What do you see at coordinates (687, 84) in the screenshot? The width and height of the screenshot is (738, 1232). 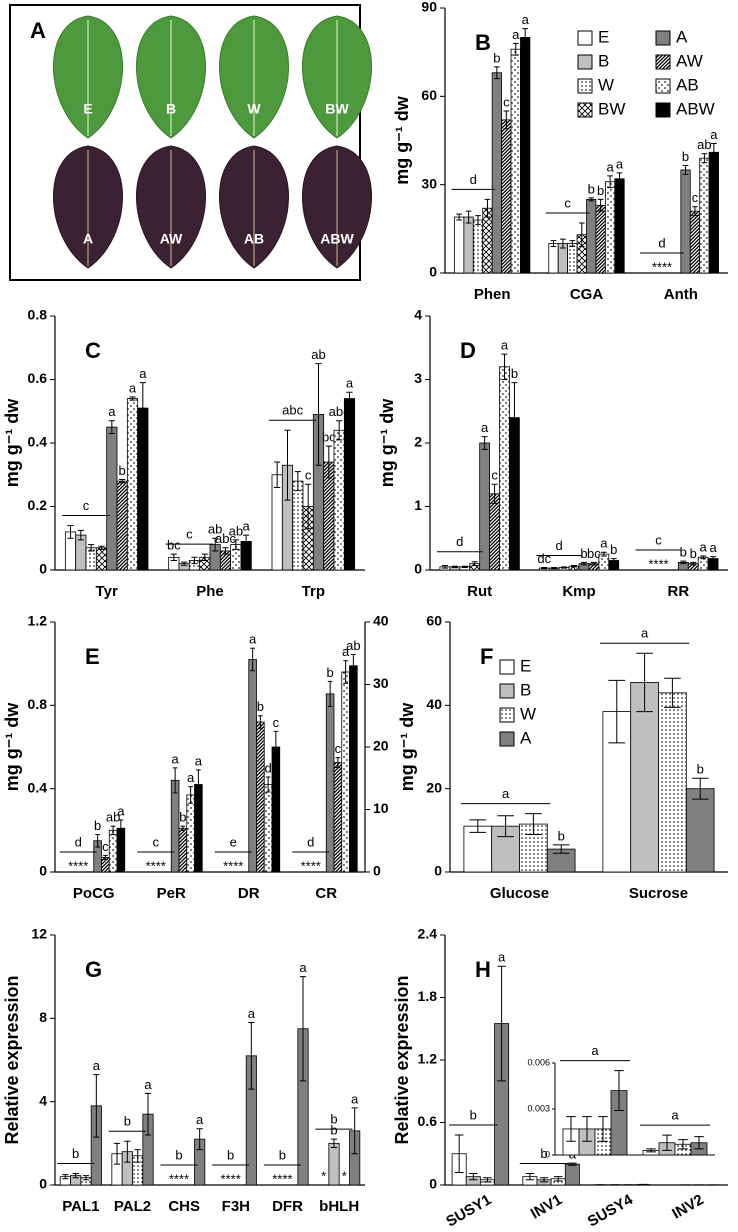 I see `legend-label: AB` at bounding box center [687, 84].